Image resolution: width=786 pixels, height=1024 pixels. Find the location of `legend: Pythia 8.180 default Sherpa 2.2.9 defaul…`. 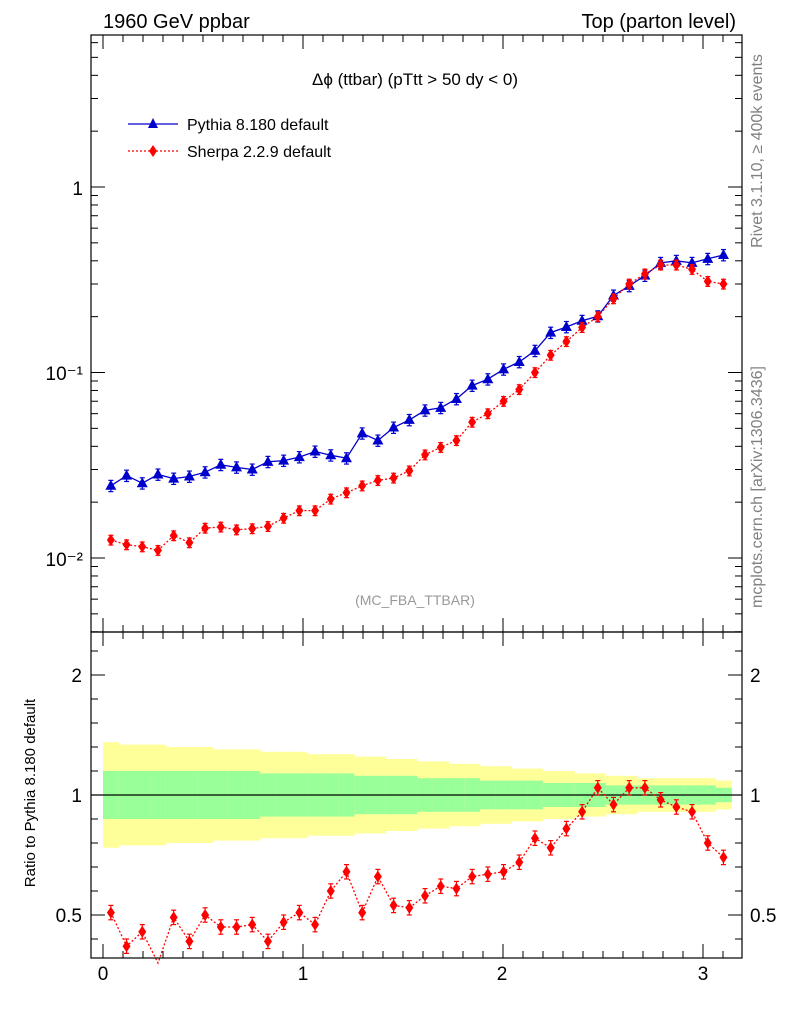

legend: Pythia 8.180 default Sherpa 2.2.9 defaul… is located at coordinates (230, 139).